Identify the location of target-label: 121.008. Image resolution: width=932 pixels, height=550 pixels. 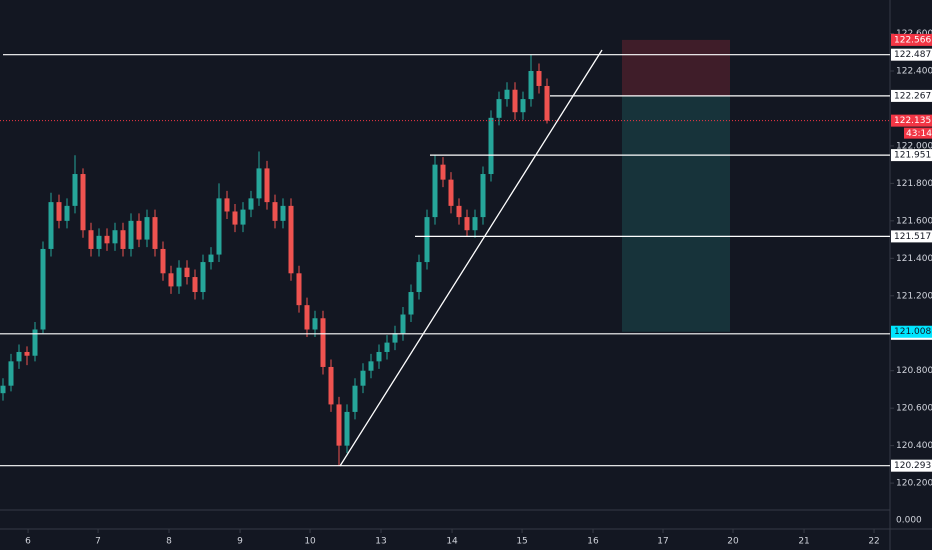
(912, 332).